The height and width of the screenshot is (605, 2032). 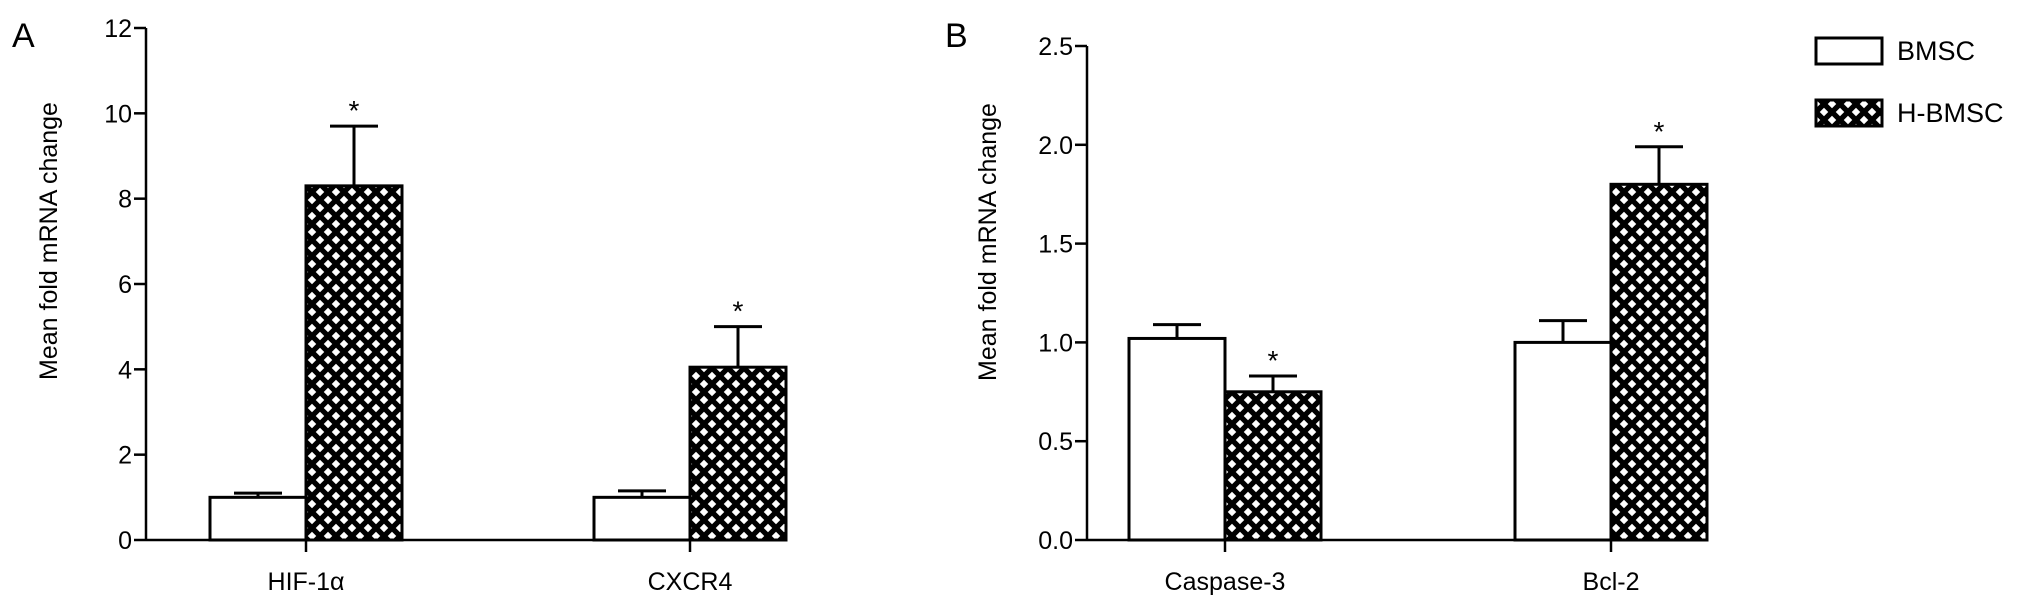 What do you see at coordinates (306, 582) in the screenshot?
I see `x-category-label: HIF-1α` at bounding box center [306, 582].